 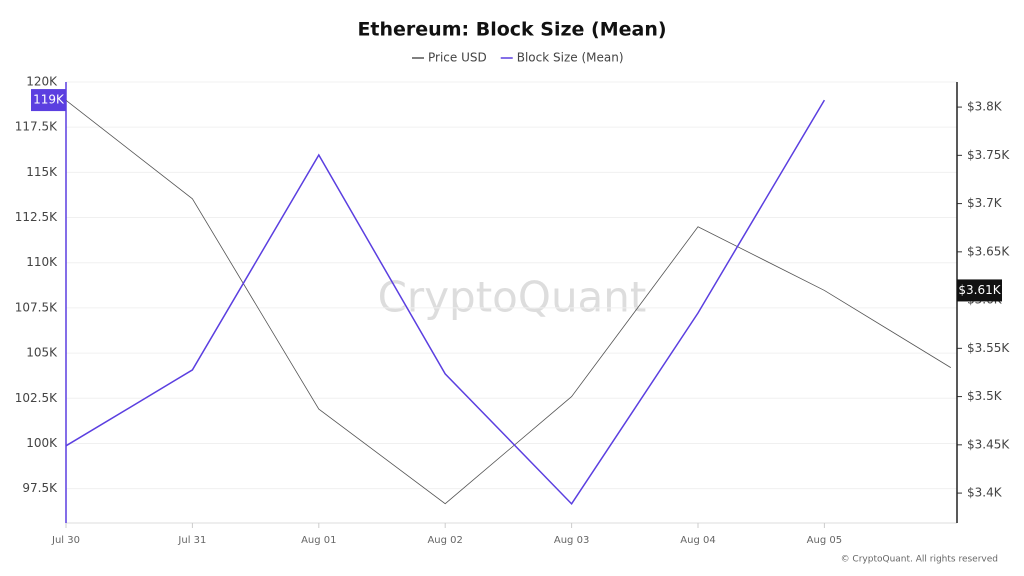 I want to click on legend-label: Price USD, so click(x=457, y=58).